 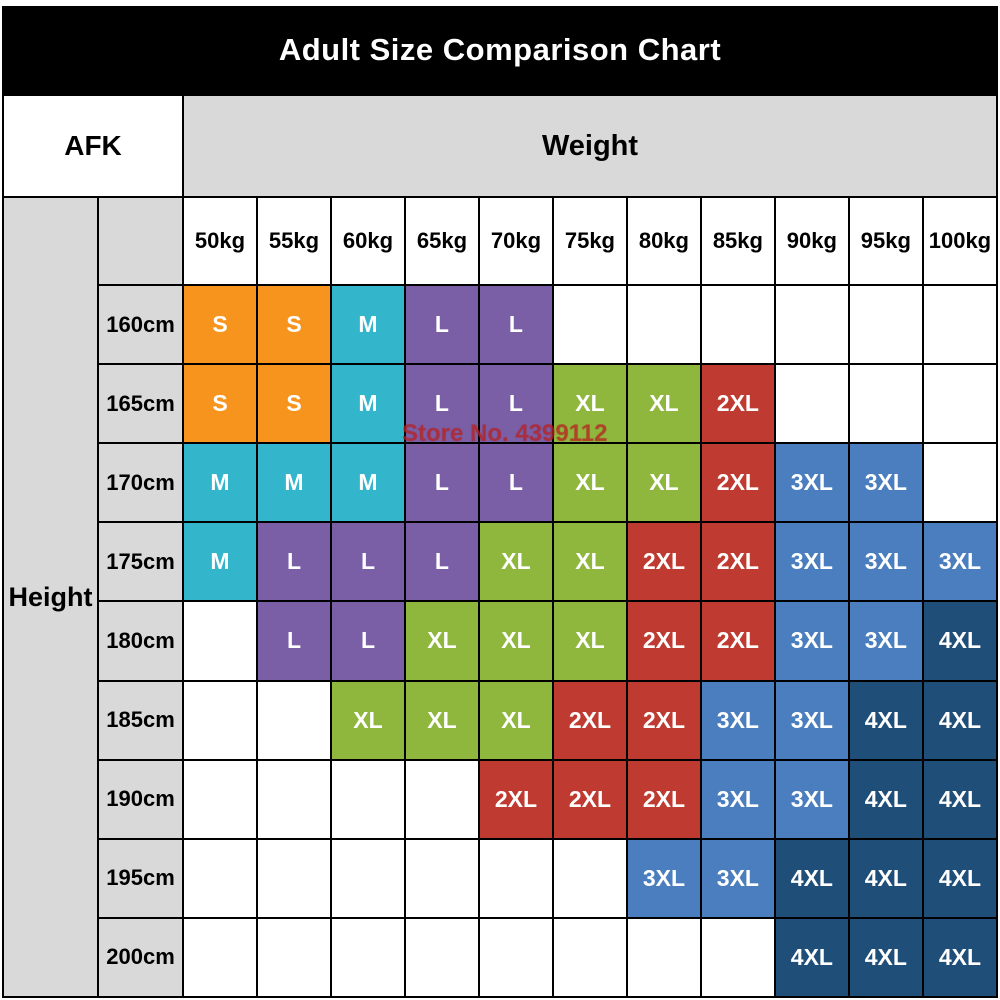 What do you see at coordinates (140, 957) in the screenshot?
I see `height-row-label: 200cm` at bounding box center [140, 957].